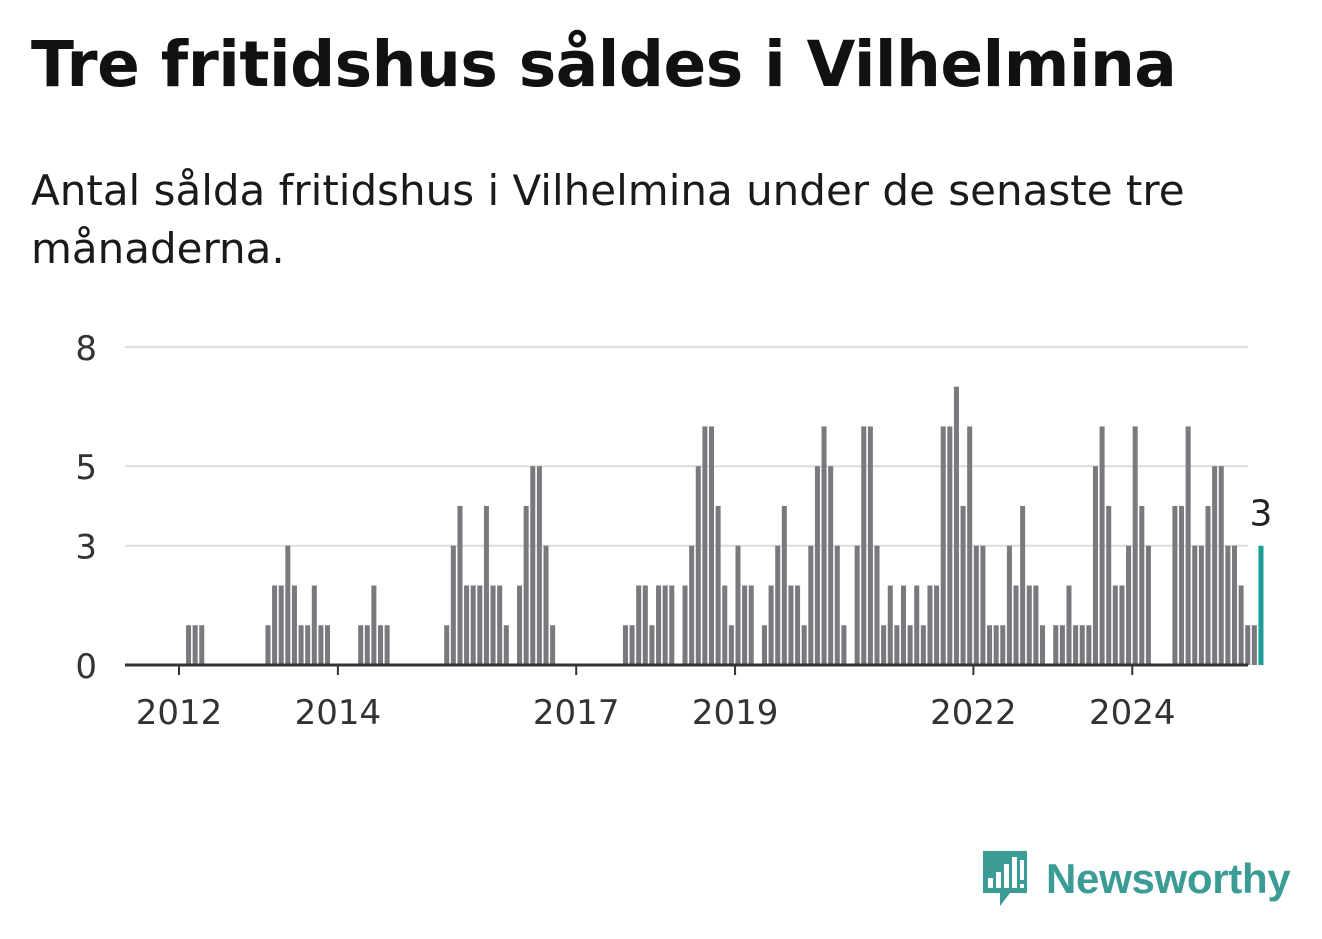 The height and width of the screenshot is (939, 1322). What do you see at coordinates (1261, 605) in the screenshot?
I see `bar-latest` at bounding box center [1261, 605].